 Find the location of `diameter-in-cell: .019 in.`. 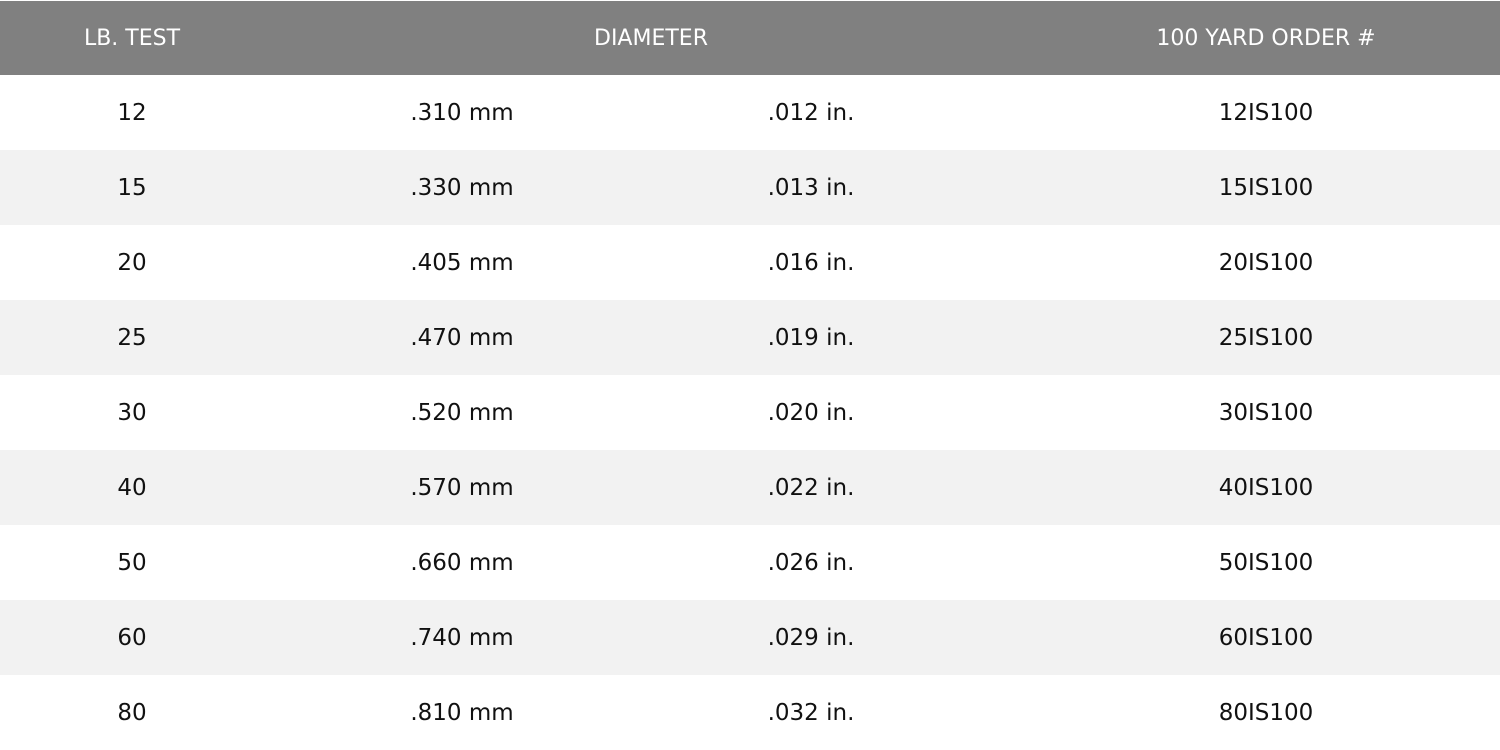

diameter-in-cell: .019 in. is located at coordinates (811, 337).